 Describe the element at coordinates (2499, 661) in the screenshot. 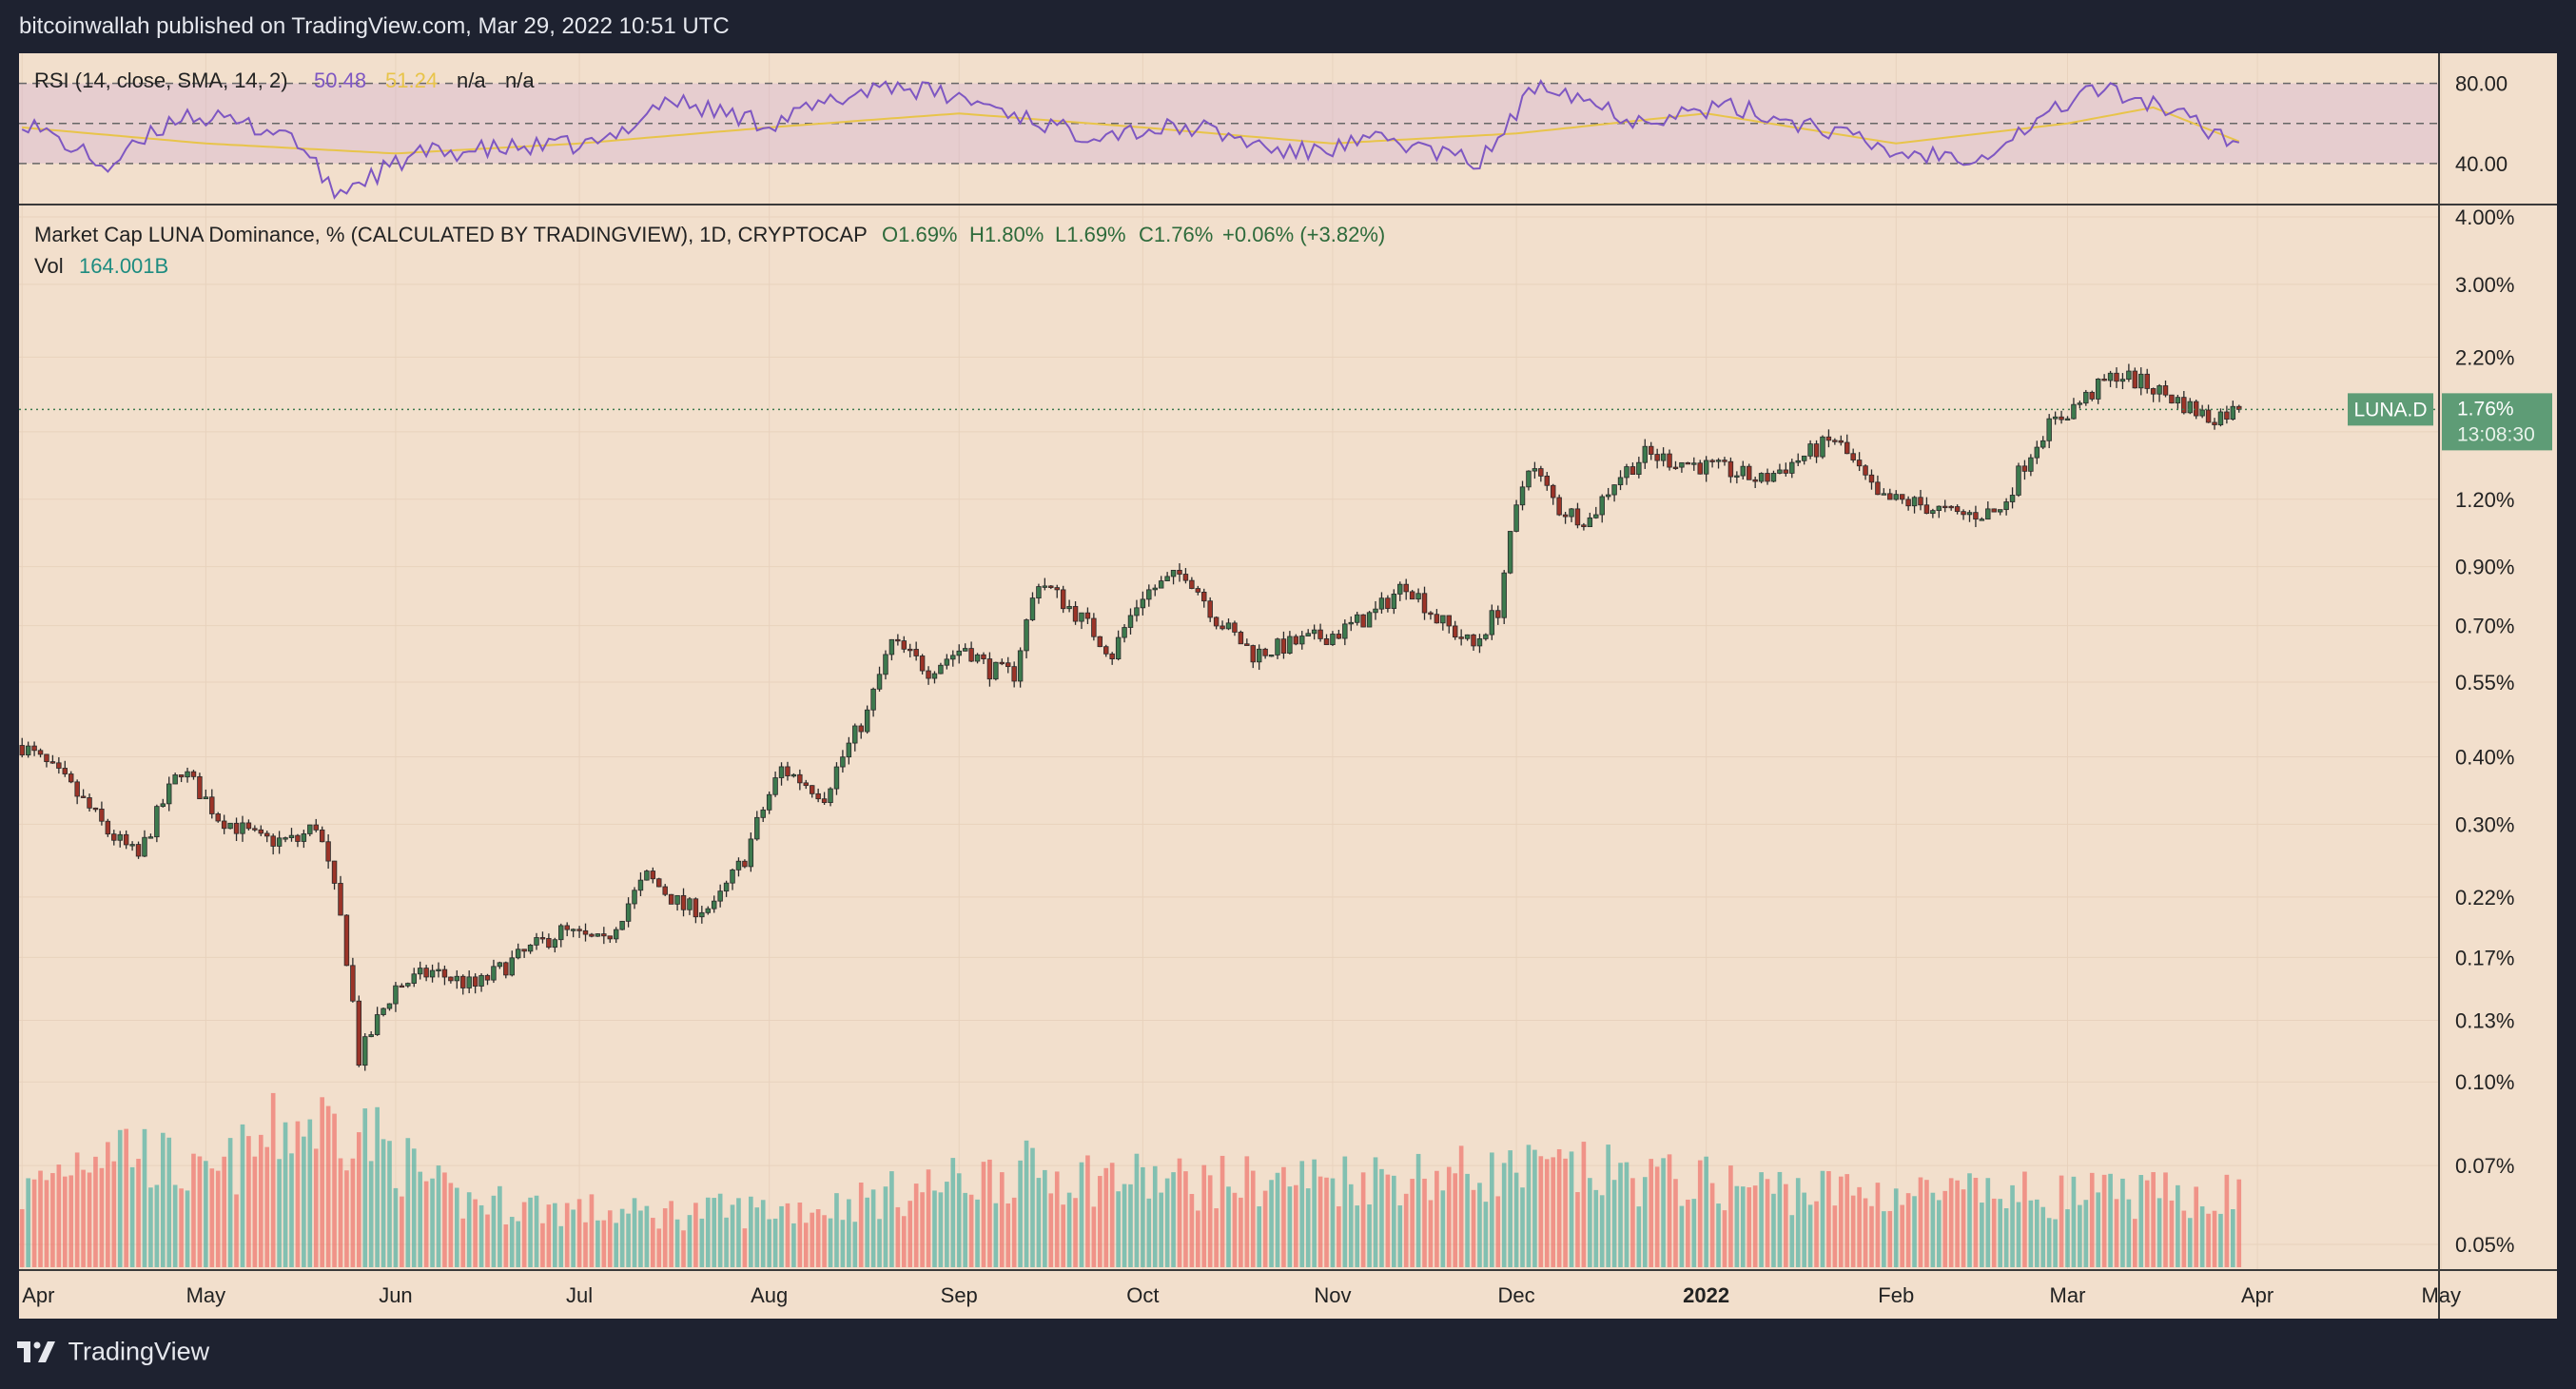

I see `price-scale` at that location.